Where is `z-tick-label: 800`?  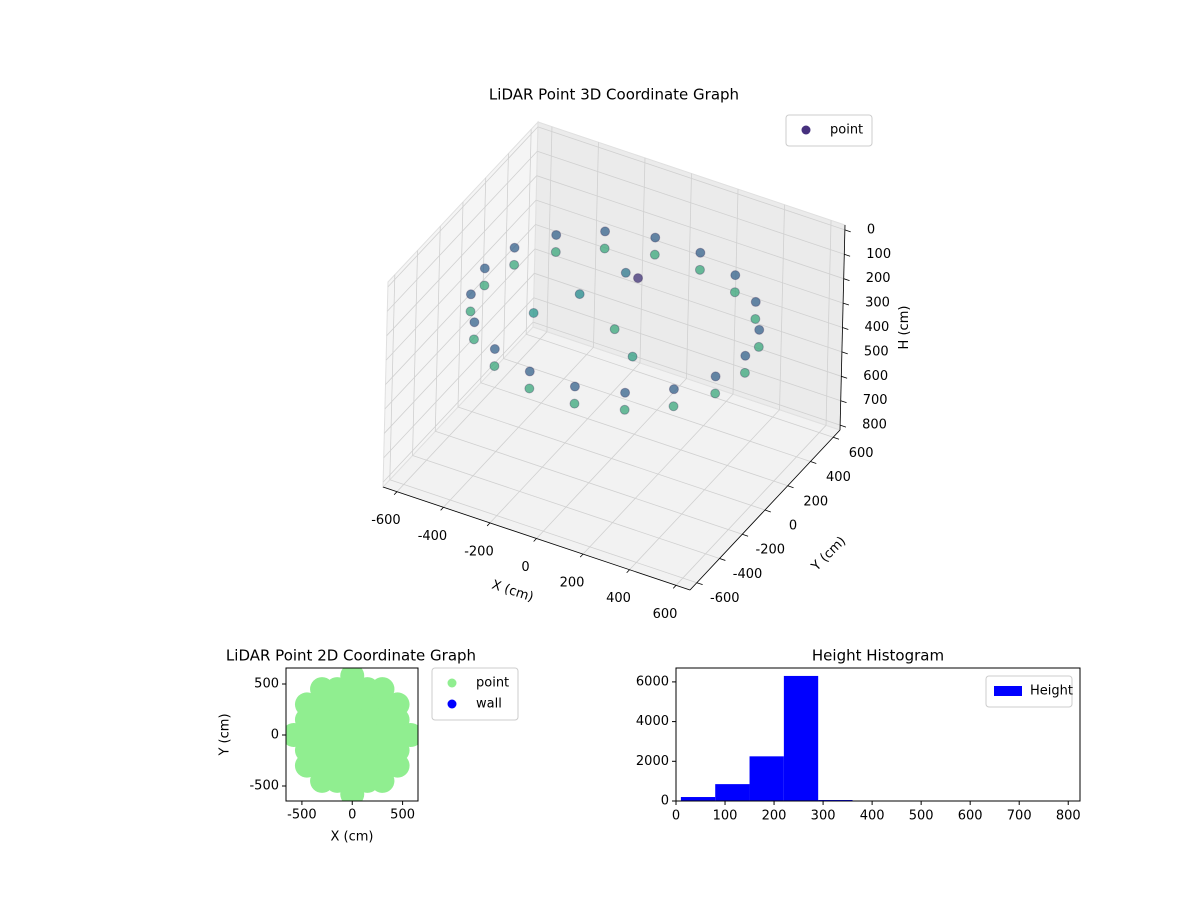
z-tick-label: 800 is located at coordinates (874, 425).